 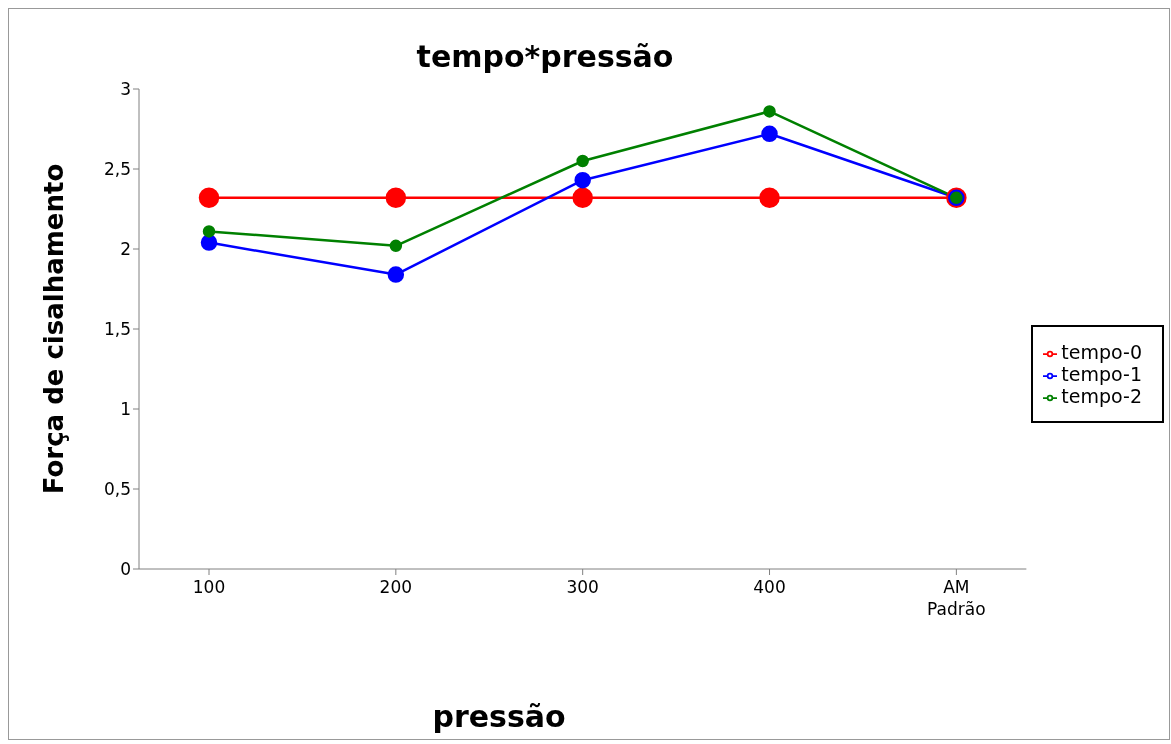 I want to click on legend-label: tempo-0, so click(x=1101, y=352).